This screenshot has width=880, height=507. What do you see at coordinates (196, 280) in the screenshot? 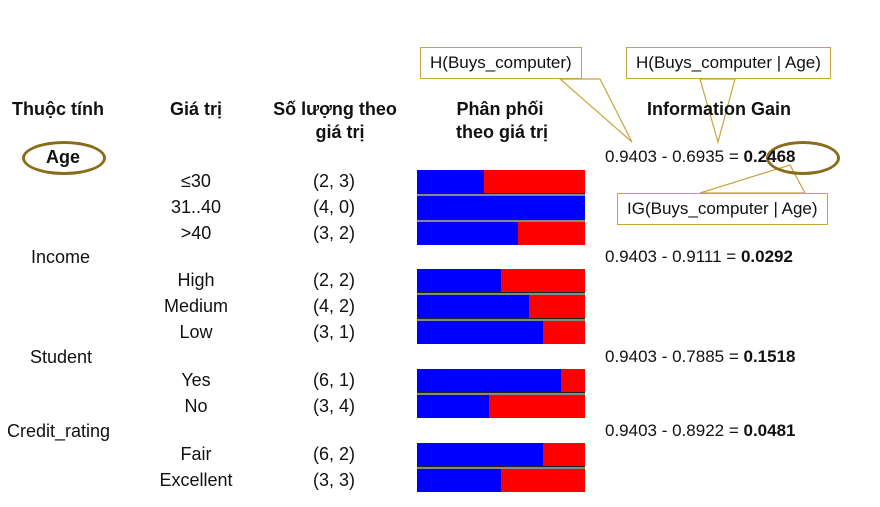
I see `value-label: High` at bounding box center [196, 280].